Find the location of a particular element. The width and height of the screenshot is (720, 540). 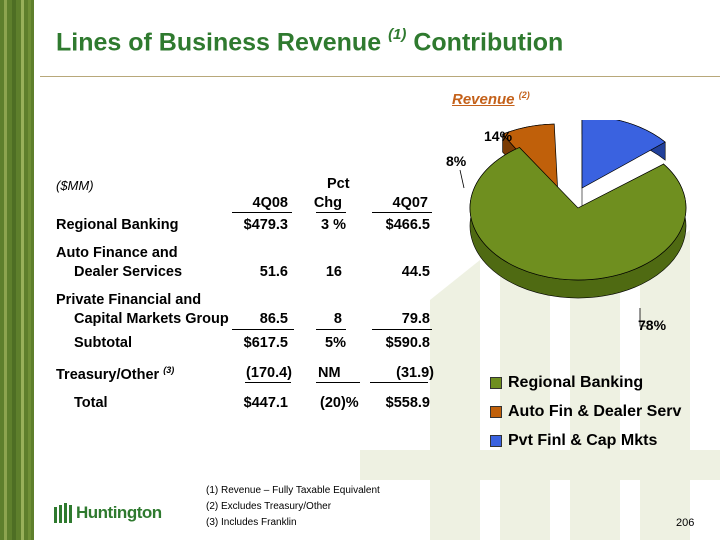

cell-4q08: 51.6 is located at coordinates (273, 272).